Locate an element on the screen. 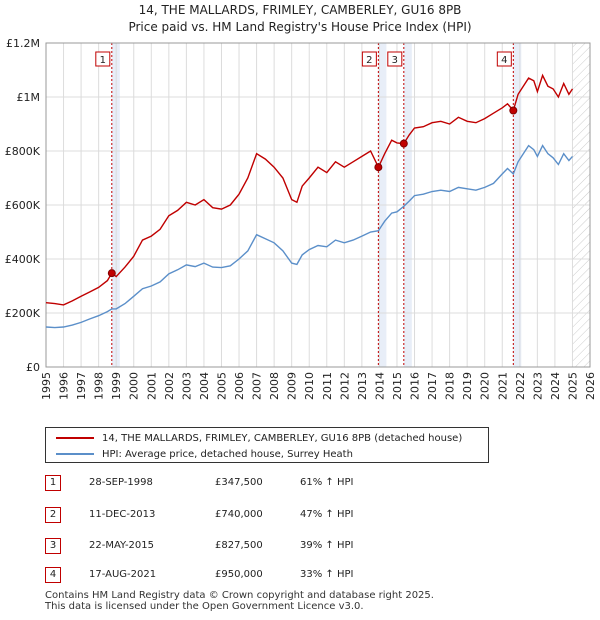 The height and width of the screenshot is (620, 600). sale-date: 11-DEC-2013 is located at coordinates (122, 514).